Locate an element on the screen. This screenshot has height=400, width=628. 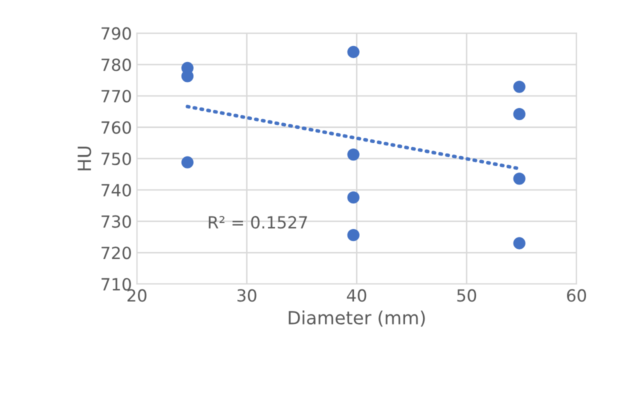
y-tick-label: 740 is located at coordinates (116, 190).